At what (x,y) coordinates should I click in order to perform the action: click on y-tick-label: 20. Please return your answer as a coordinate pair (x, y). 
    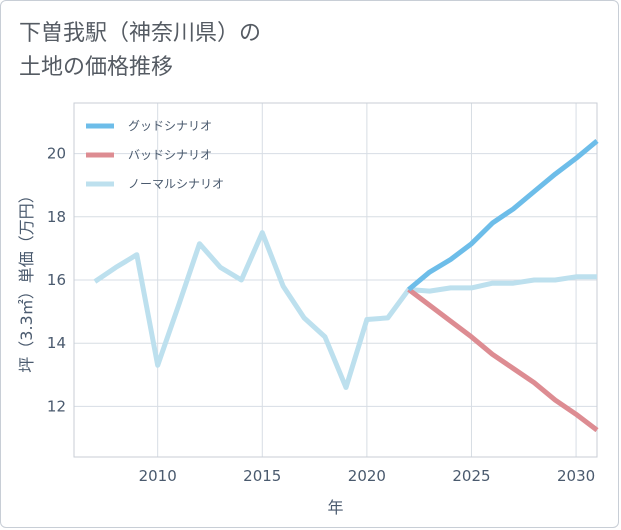
    Looking at the image, I should click on (56, 154).